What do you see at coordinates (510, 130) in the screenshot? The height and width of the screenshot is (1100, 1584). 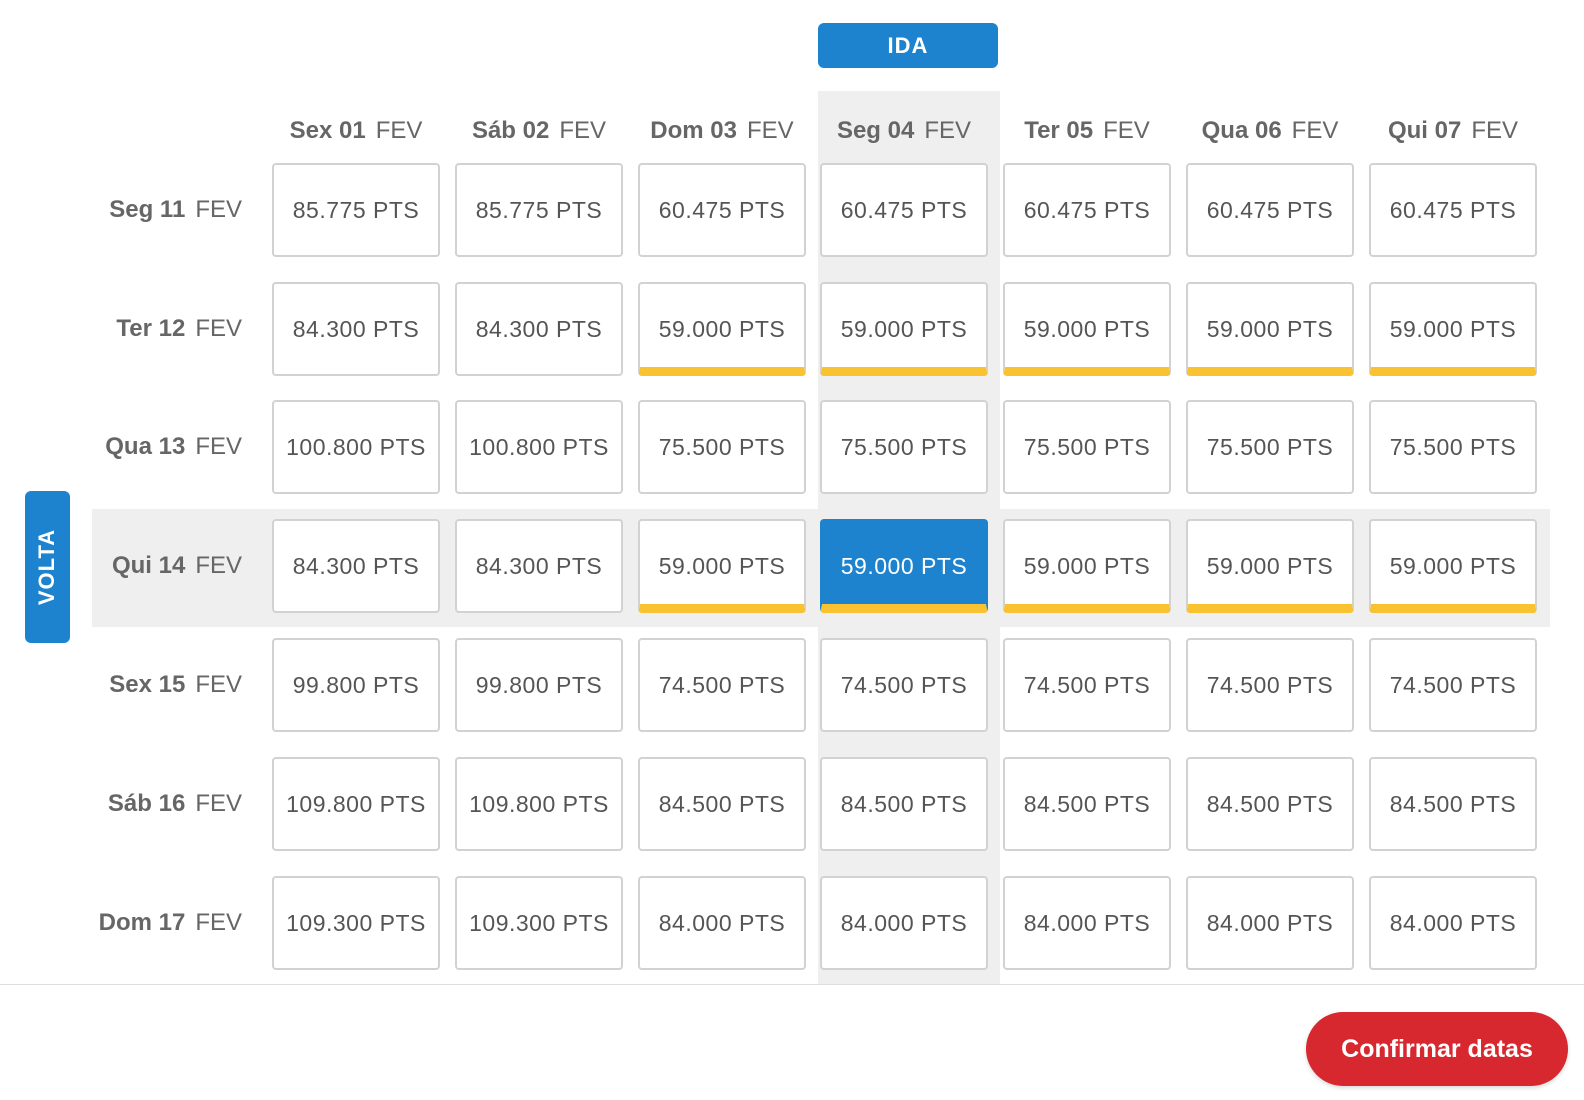 I see `date-day: Sáb 02` at bounding box center [510, 130].